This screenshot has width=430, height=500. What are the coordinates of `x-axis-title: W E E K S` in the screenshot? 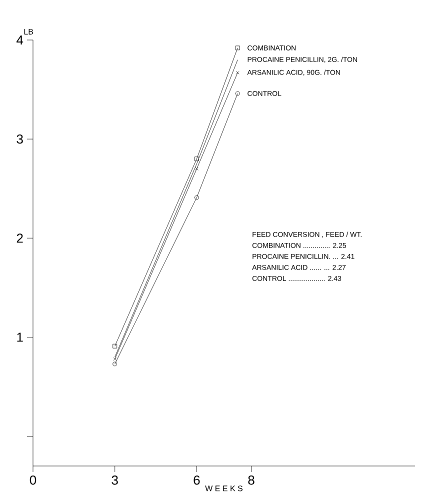 It's located at (224, 489).